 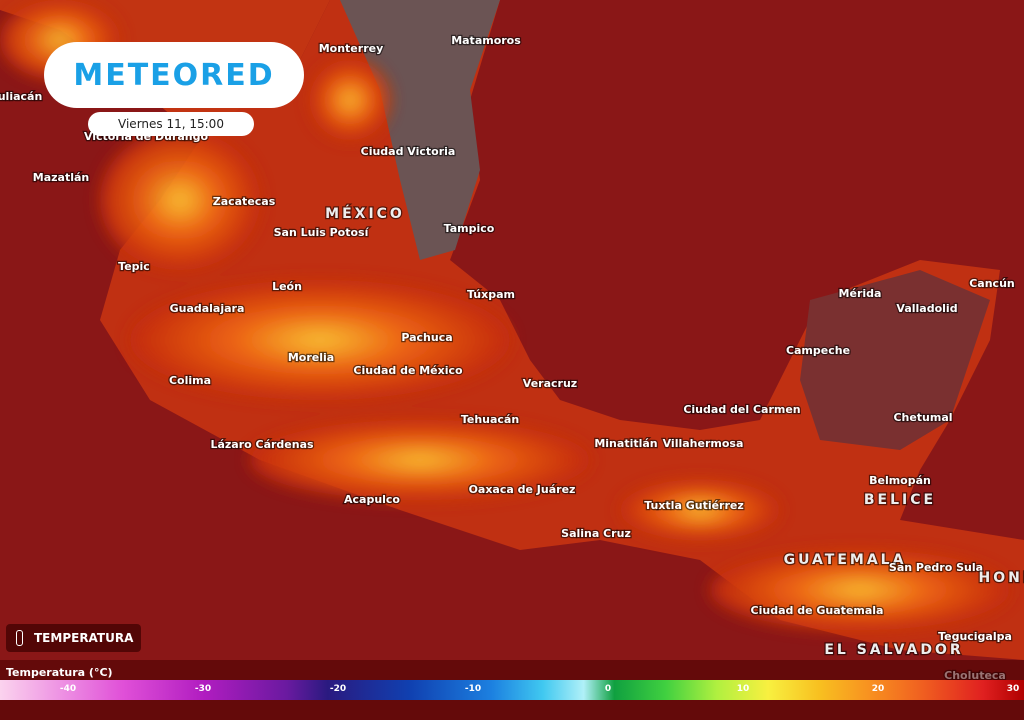 I want to click on datetime: Viernes 11, 15:00, so click(x=171, y=124).